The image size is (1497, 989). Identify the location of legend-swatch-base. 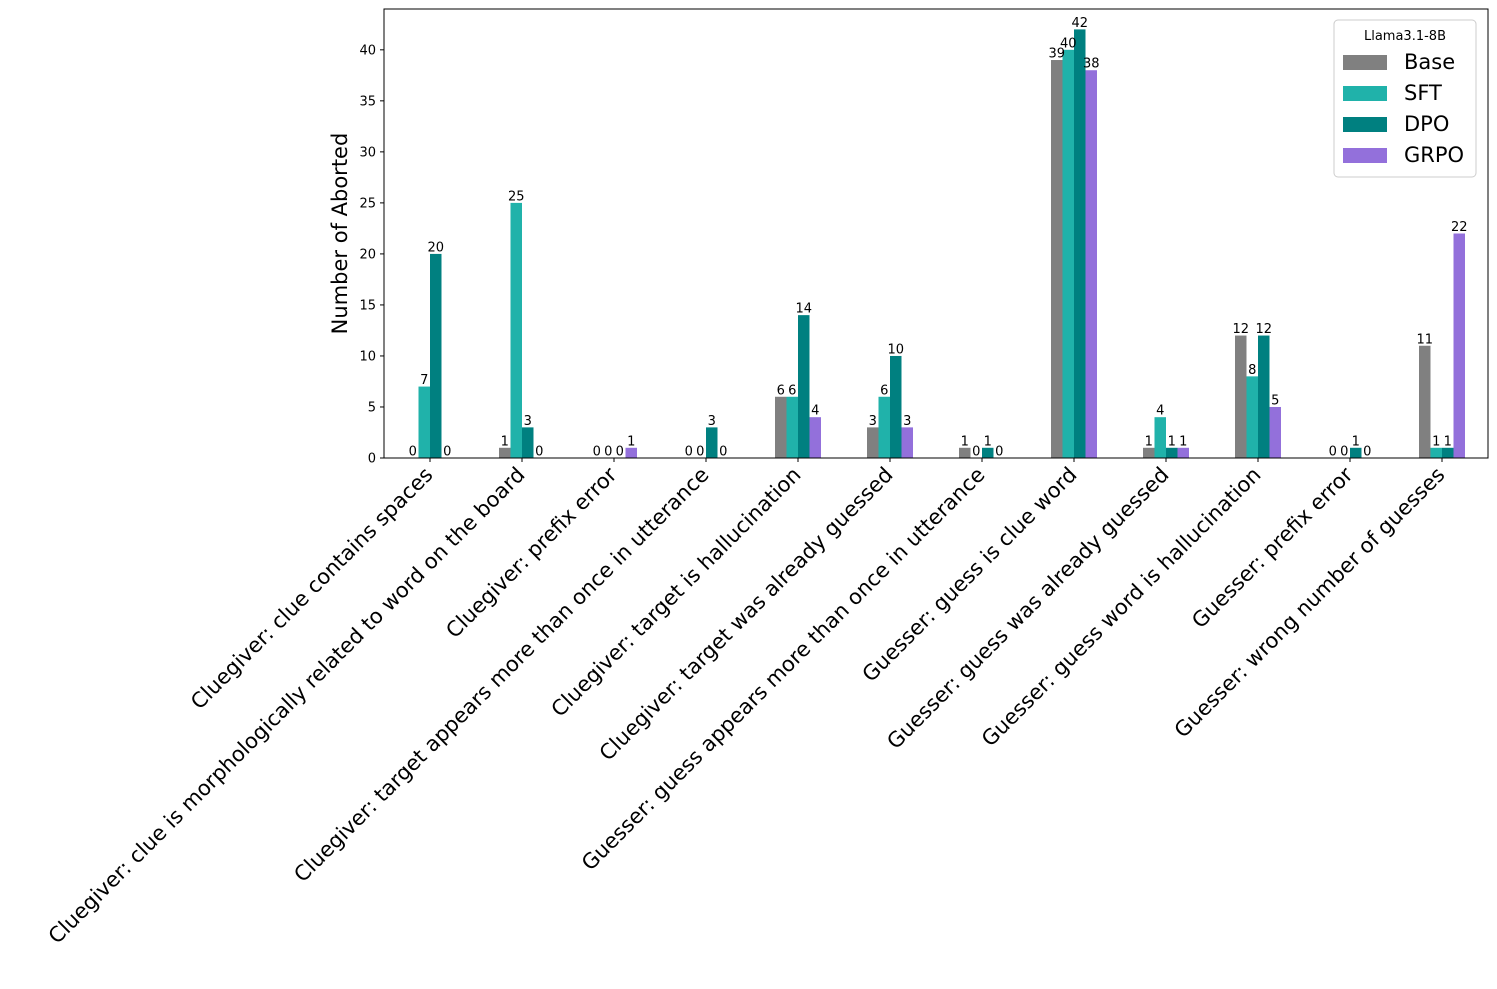
(1365, 62).